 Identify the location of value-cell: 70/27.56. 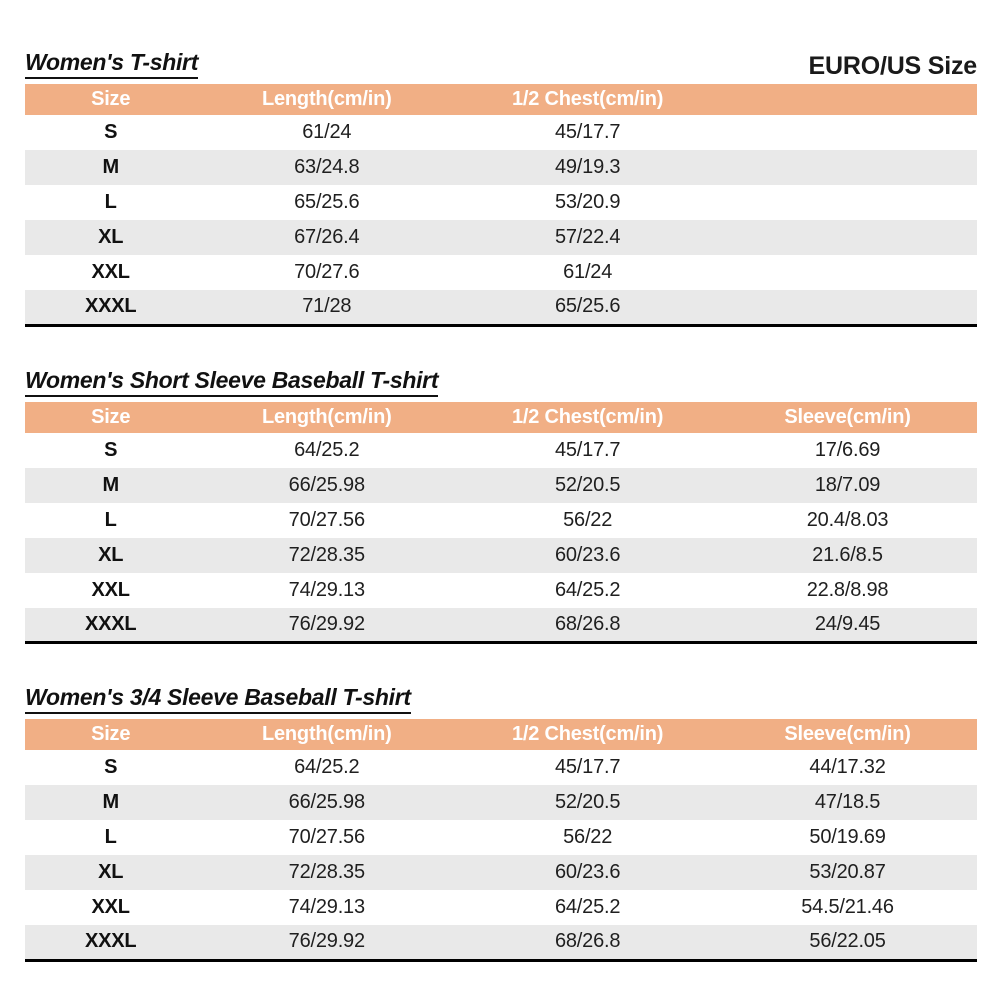
(326, 837).